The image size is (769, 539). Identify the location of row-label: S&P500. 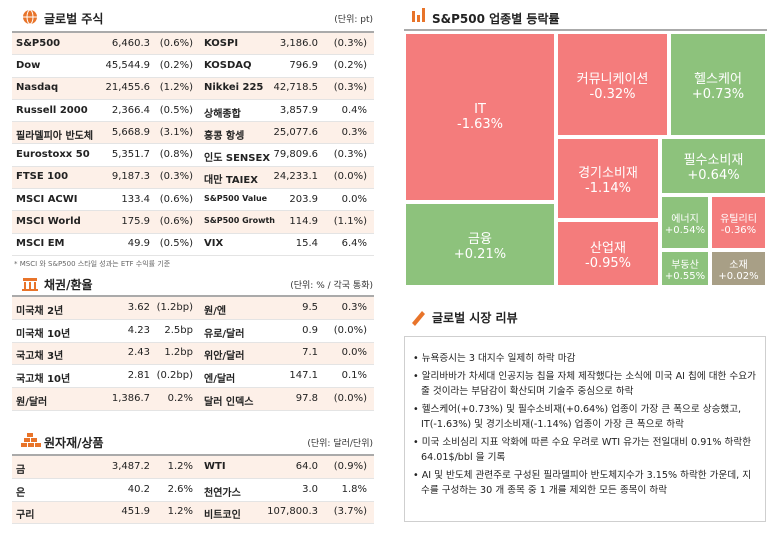
(38, 43).